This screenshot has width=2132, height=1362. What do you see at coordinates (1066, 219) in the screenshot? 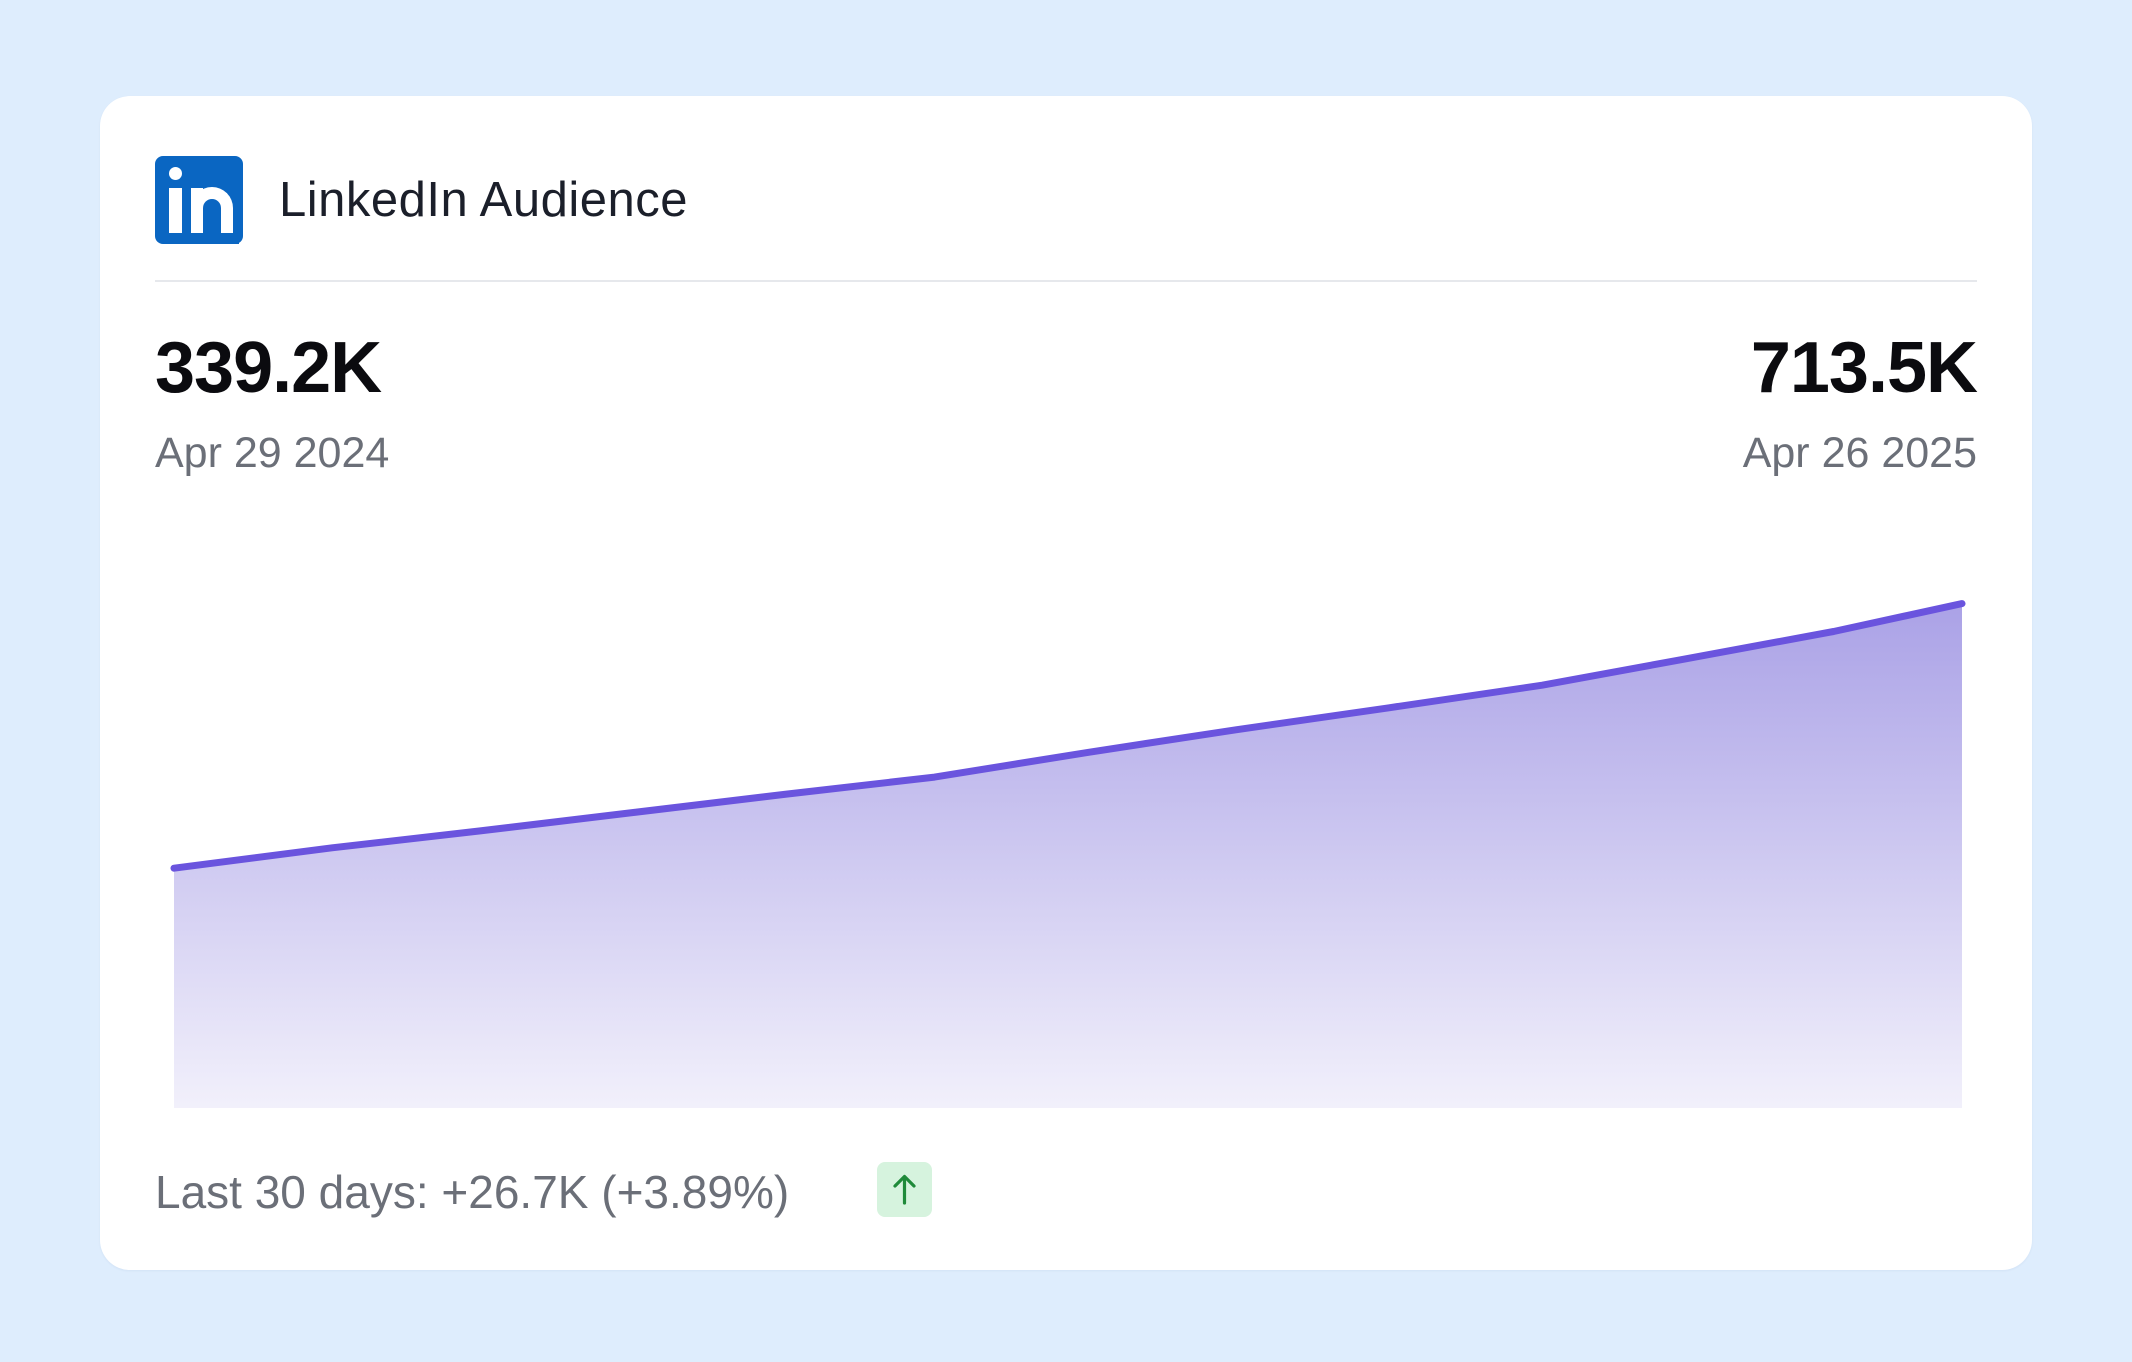
I see `card-header: LinkedIn Audience` at bounding box center [1066, 219].